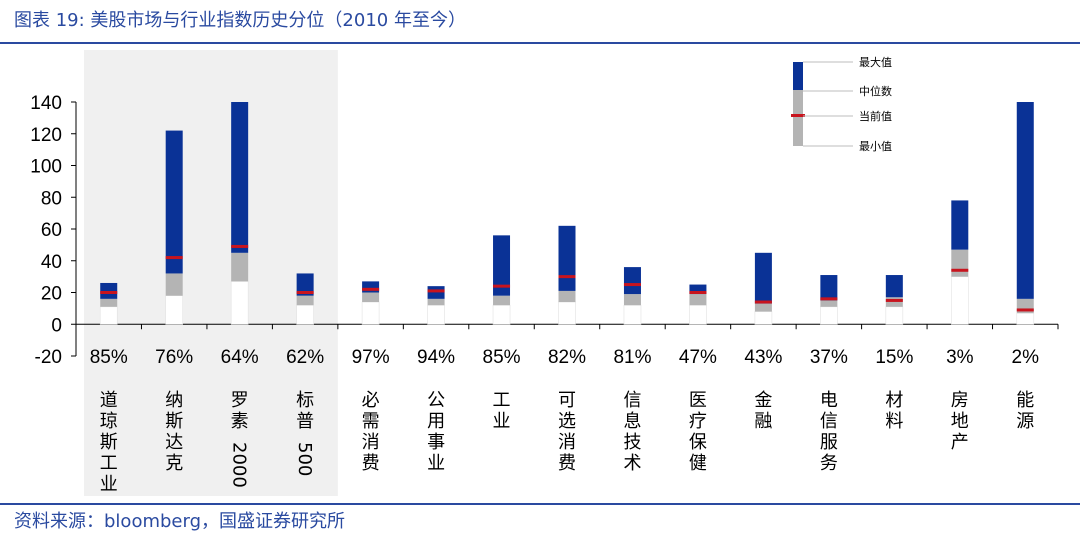  I want to click on category-label: 琼, so click(109, 421).